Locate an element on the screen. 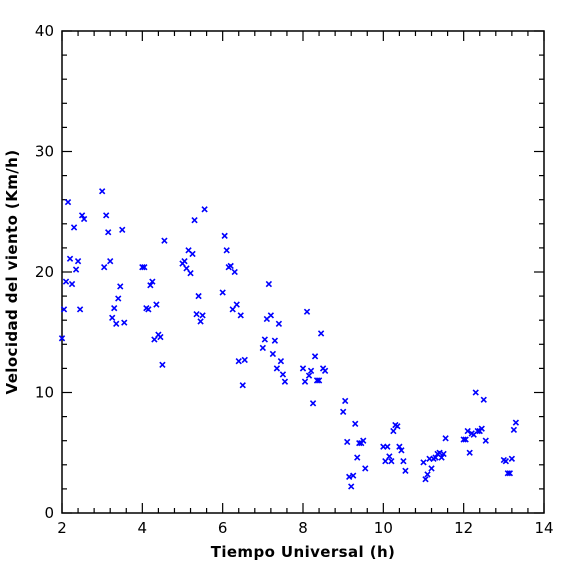 The image size is (574, 574). y-tick-label: 20 is located at coordinates (44, 272).